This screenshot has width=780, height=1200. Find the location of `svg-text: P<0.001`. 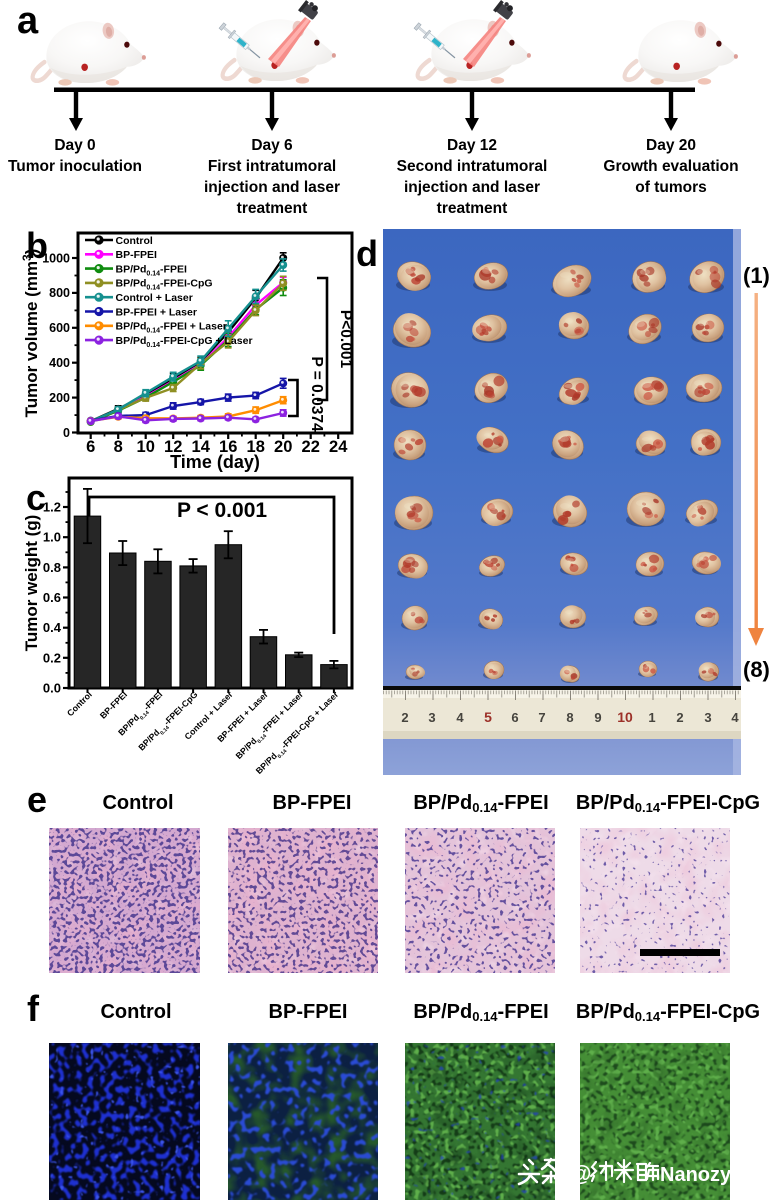

svg-text: P<0.001 is located at coordinates (345, 339).